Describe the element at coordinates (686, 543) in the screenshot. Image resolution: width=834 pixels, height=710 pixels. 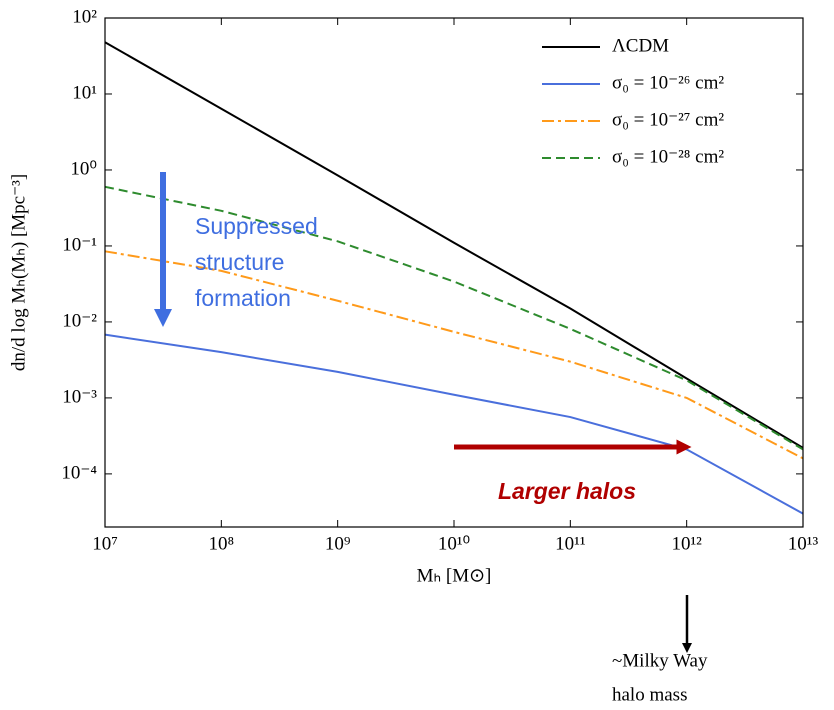
I see `x-tick-label: 10¹²` at that location.